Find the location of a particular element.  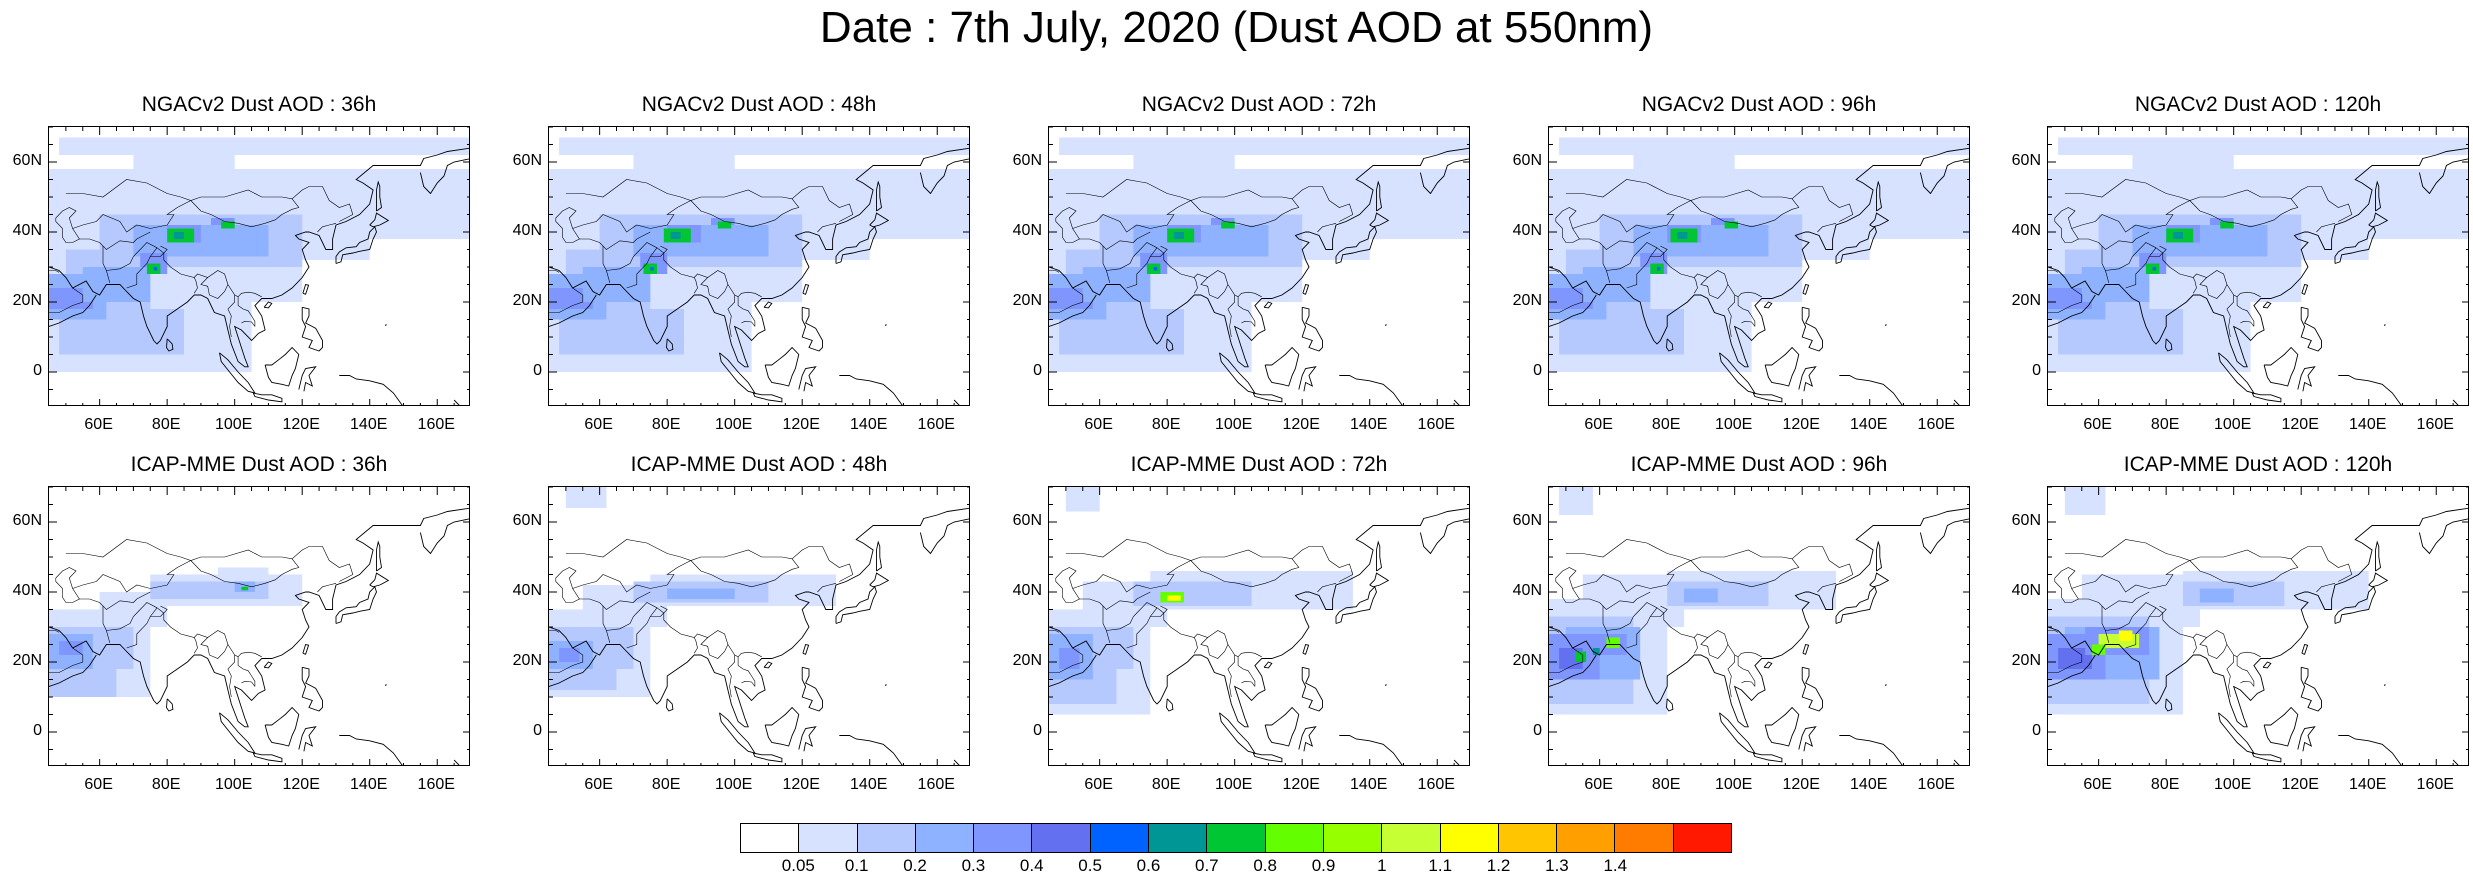

x-tick-label: 160E is located at coordinates (1936, 424).